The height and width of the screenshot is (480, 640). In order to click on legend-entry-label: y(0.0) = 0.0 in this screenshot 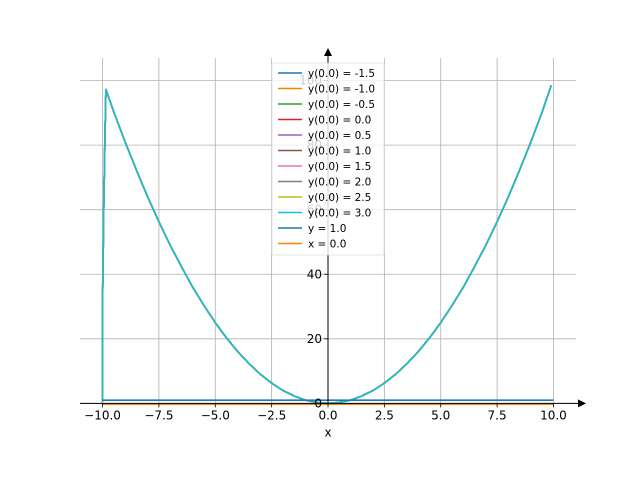, I will do `click(339, 121)`.